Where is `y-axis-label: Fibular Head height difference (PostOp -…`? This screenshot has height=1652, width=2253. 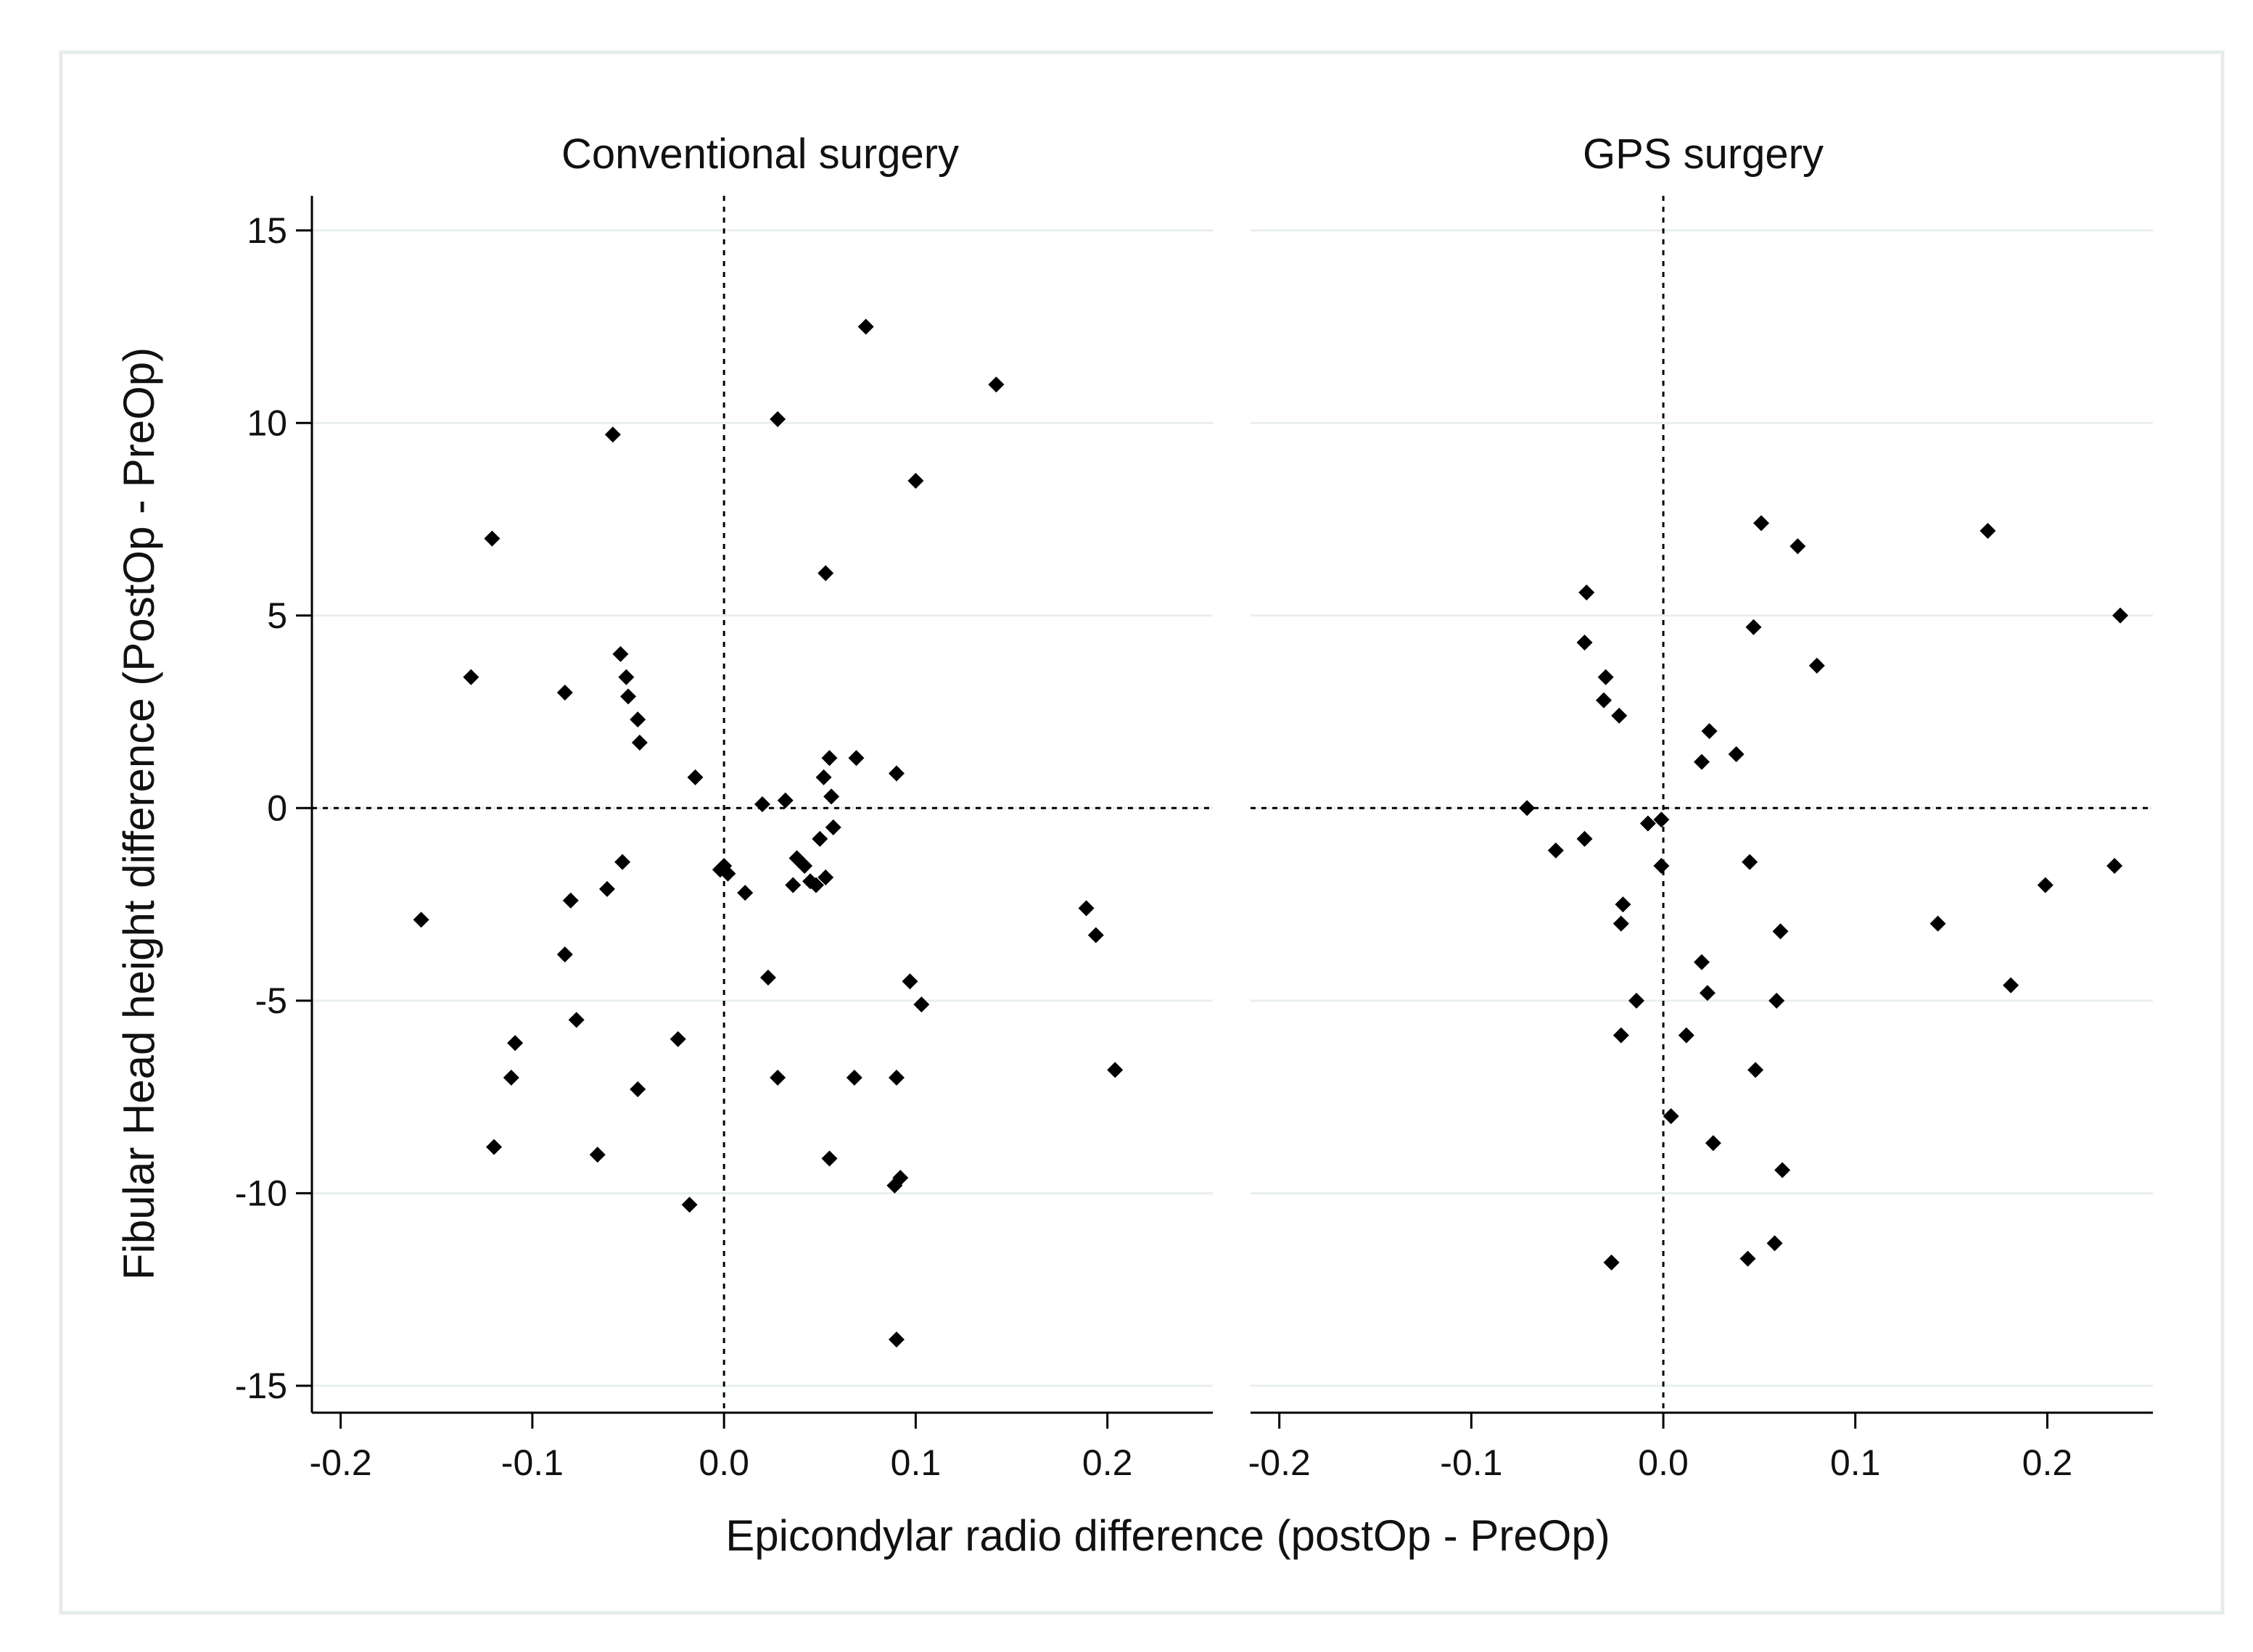
y-axis-label: Fibular Head height difference (PostOp -… is located at coordinates (139, 813).